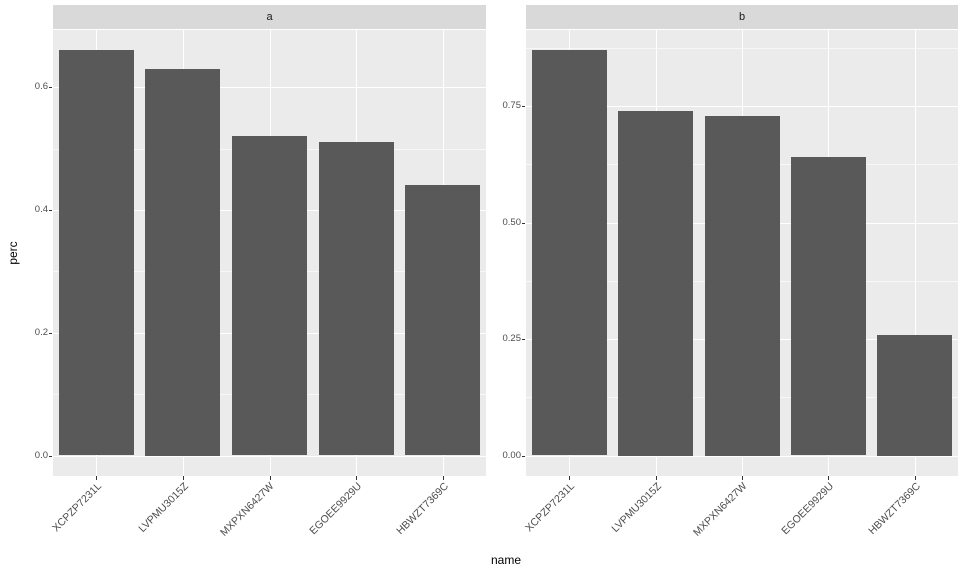 The height and width of the screenshot is (574, 965). Describe the element at coordinates (506, 560) in the screenshot. I see `x-axis-title: name` at that location.